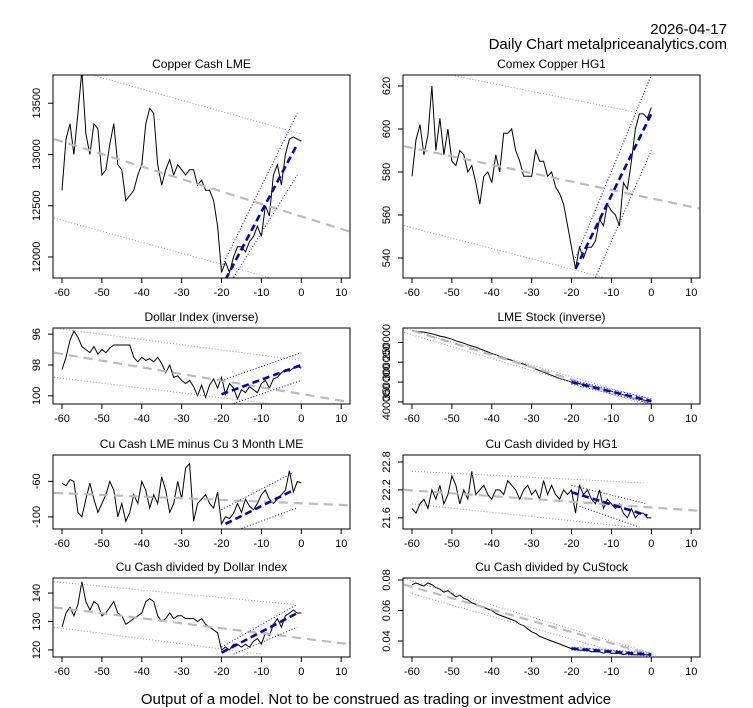 Image resolution: width=753 pixels, height=708 pixels. What do you see at coordinates (387, 86) in the screenshot?
I see `y-tick-label: 620` at bounding box center [387, 86].